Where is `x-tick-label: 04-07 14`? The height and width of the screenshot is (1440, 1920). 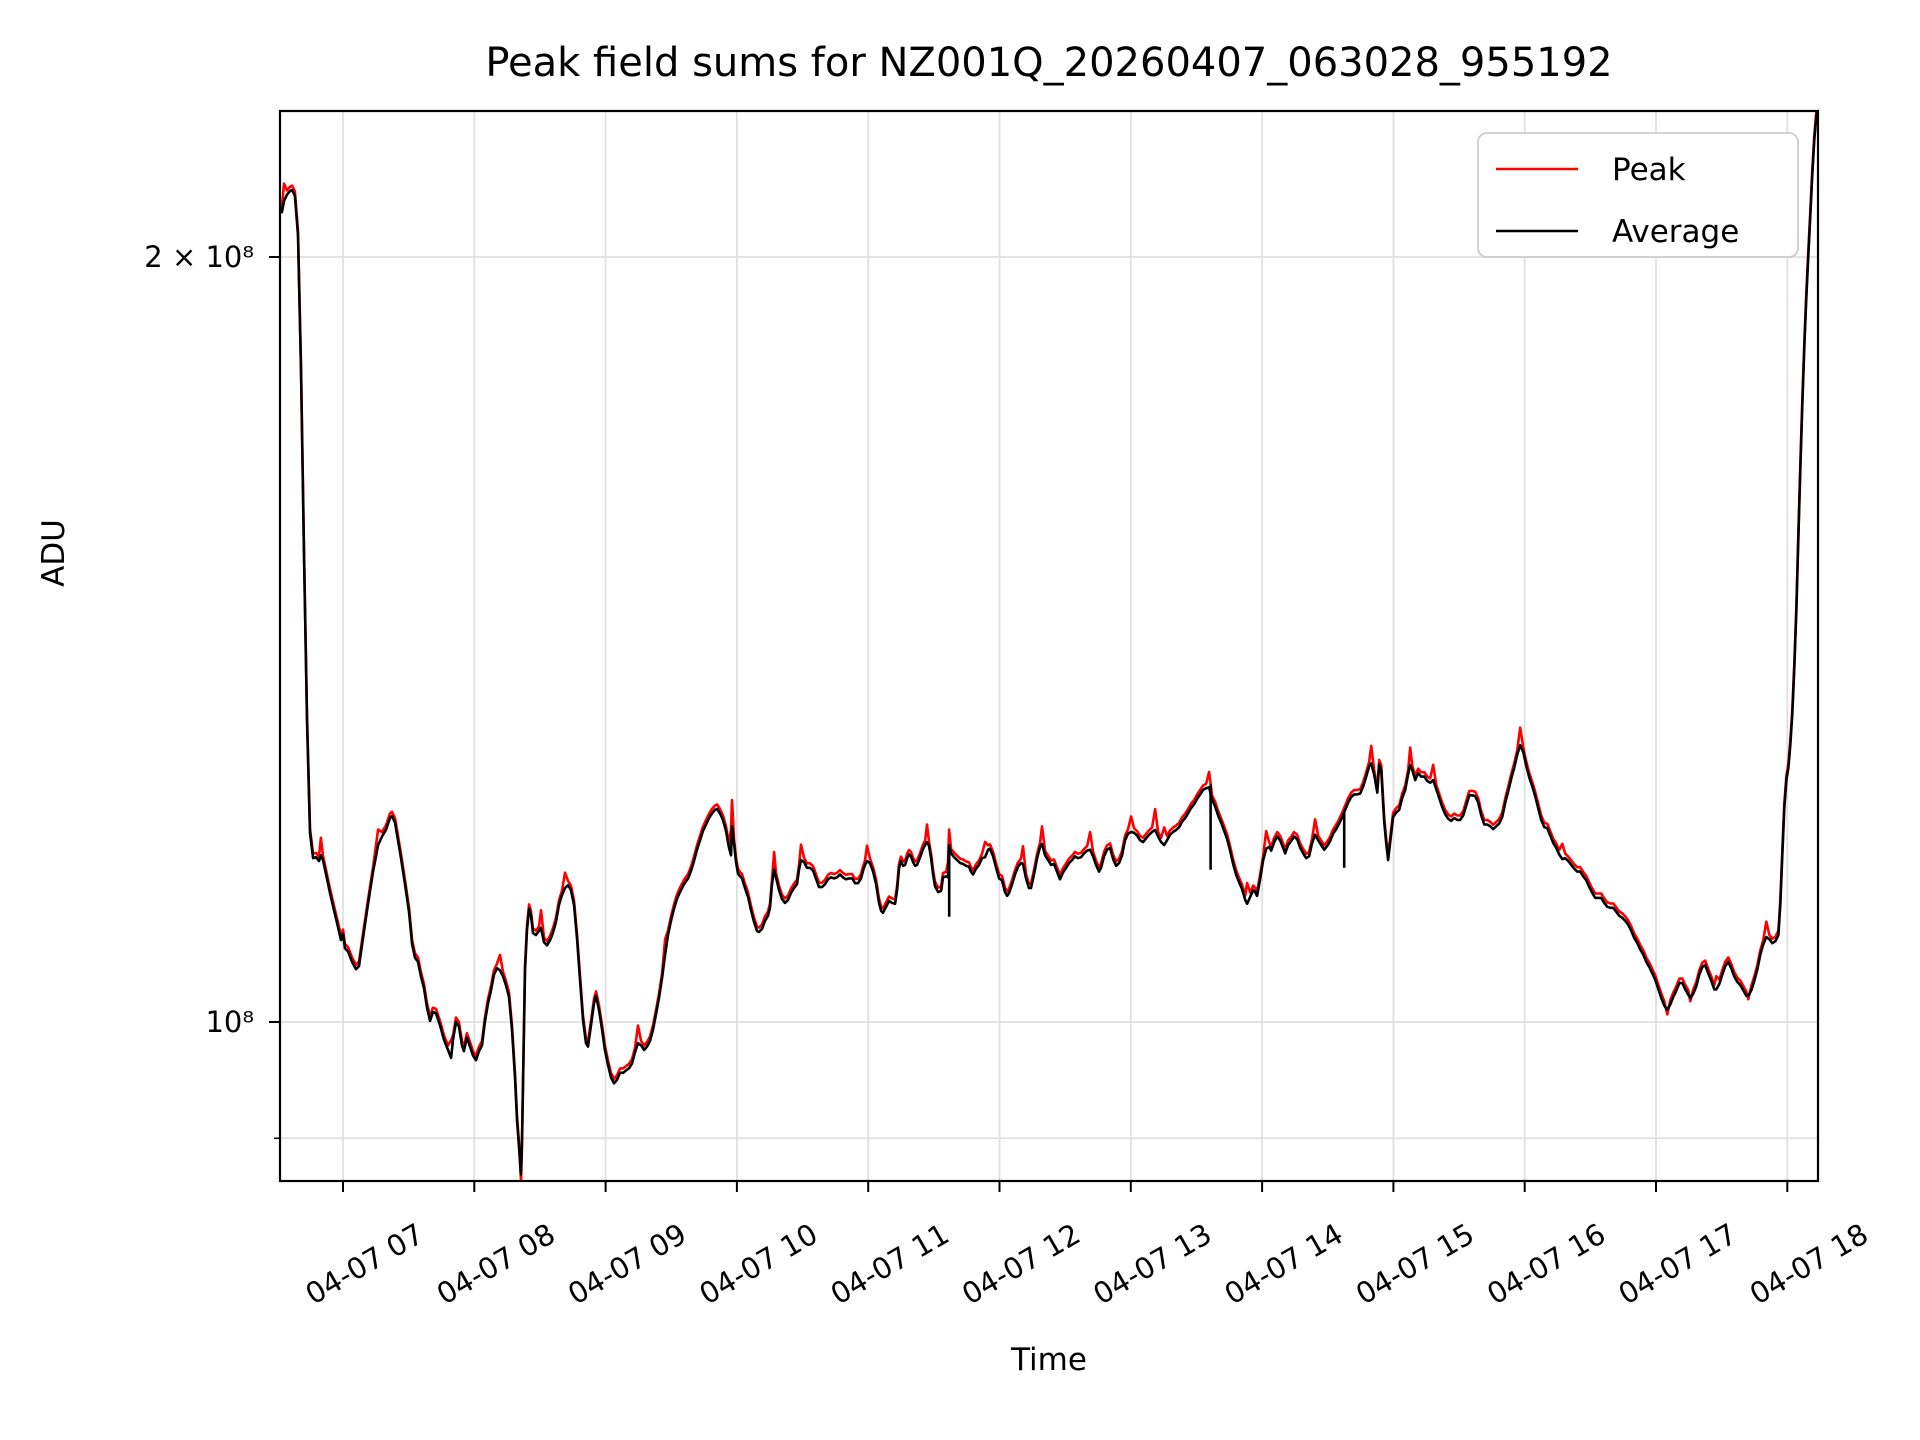 x-tick-label: 04-07 14 is located at coordinates (1284, 1264).